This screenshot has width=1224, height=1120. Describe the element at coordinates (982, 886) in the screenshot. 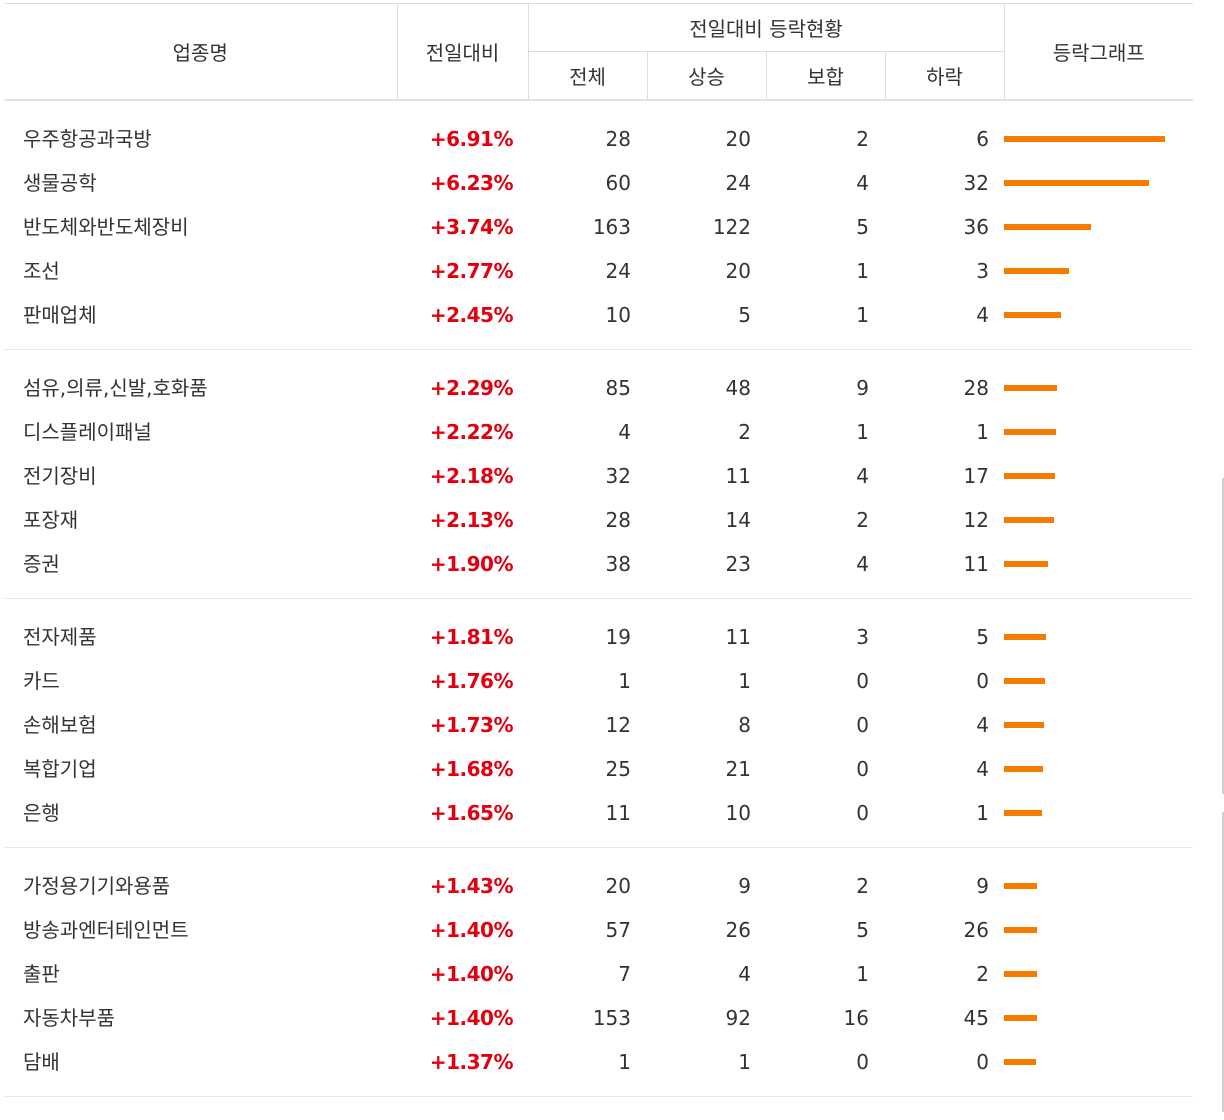

I see `count-down: 9` at that location.